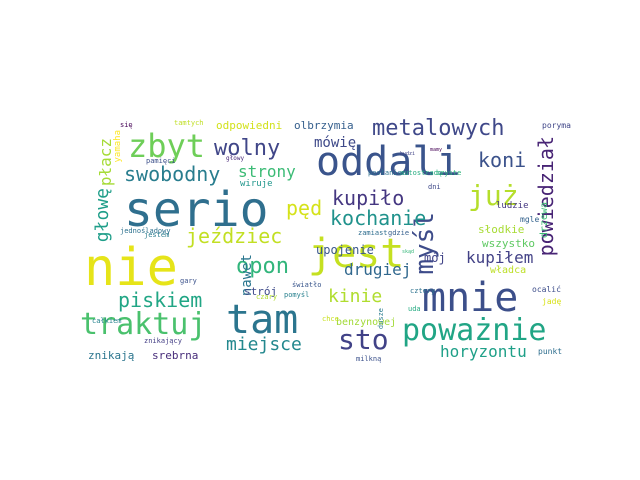 Image resolution: width=640 pixels, height=480 pixels. I want to click on word-metalowych: metalowych, so click(438, 128).